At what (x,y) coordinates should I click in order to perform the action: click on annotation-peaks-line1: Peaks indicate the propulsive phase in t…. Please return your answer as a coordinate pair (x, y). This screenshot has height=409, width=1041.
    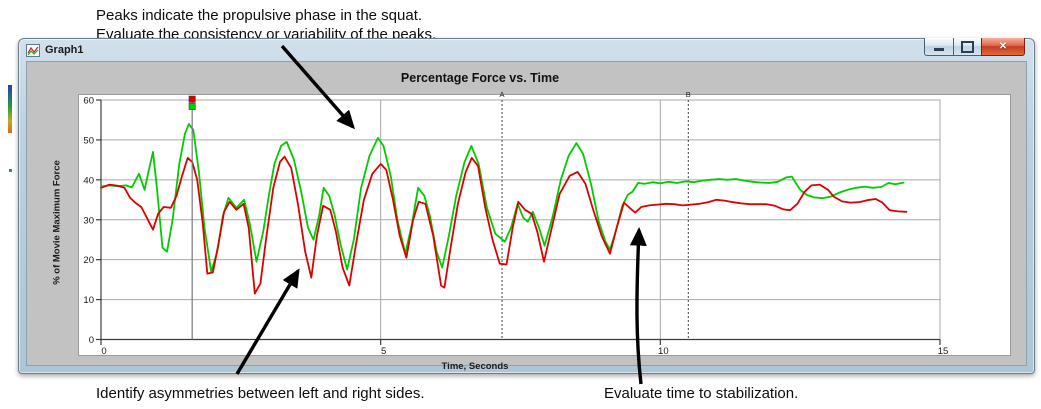
    Looking at the image, I should click on (259, 15).